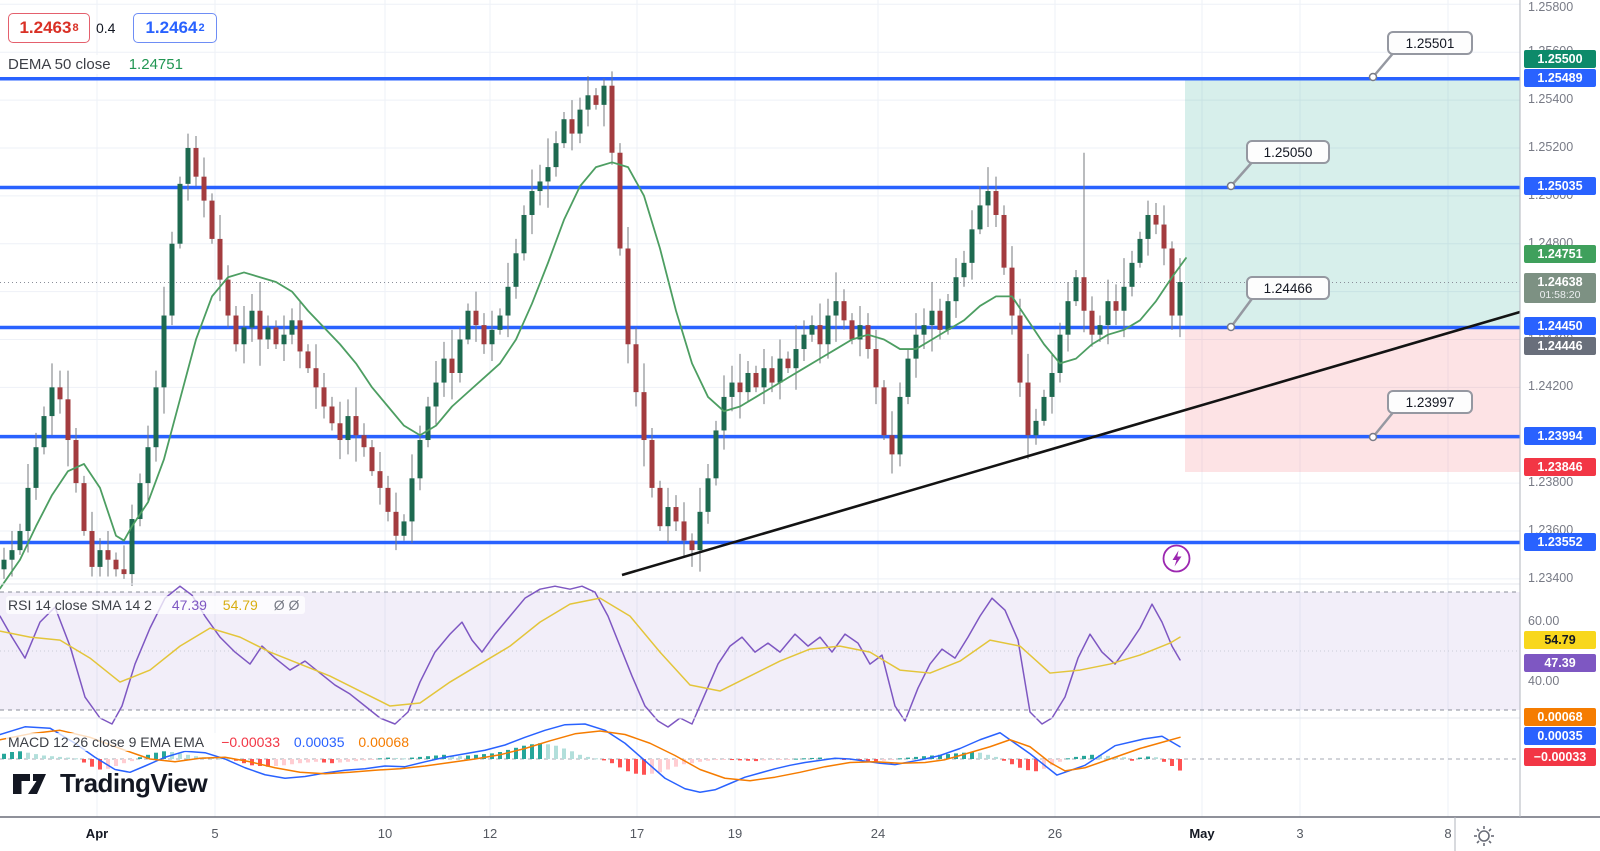 The image size is (1600, 851). What do you see at coordinates (156, 605) in the screenshot?
I see `rsi-indicator-legend: RSI 14 close SMA 14 2 47.39 54.79 Ø Ø` at bounding box center [156, 605].